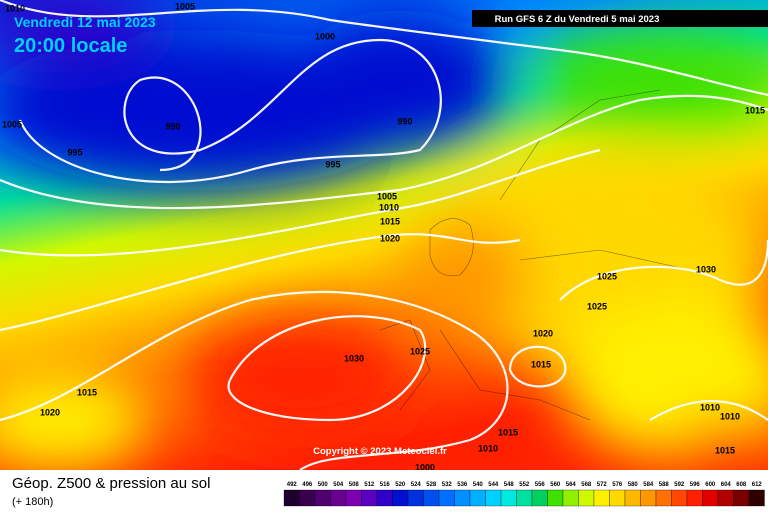  What do you see at coordinates (354, 485) in the screenshot?
I see `legend-label: 508` at bounding box center [354, 485].